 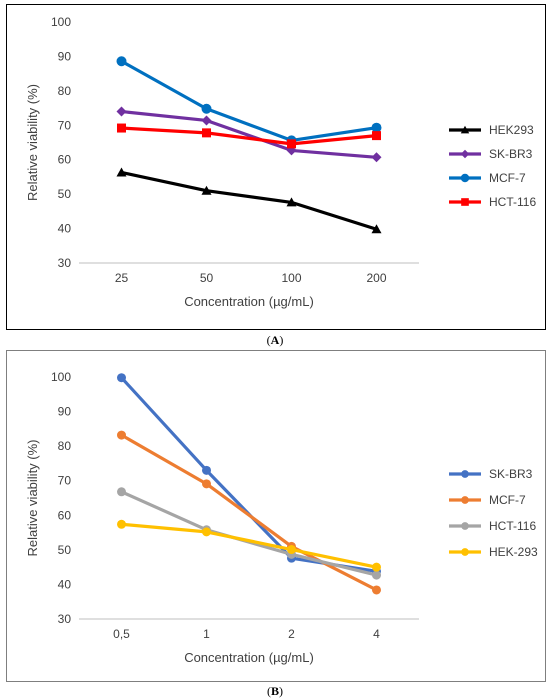 I want to click on x-tick-label: 2, so click(x=291, y=634).